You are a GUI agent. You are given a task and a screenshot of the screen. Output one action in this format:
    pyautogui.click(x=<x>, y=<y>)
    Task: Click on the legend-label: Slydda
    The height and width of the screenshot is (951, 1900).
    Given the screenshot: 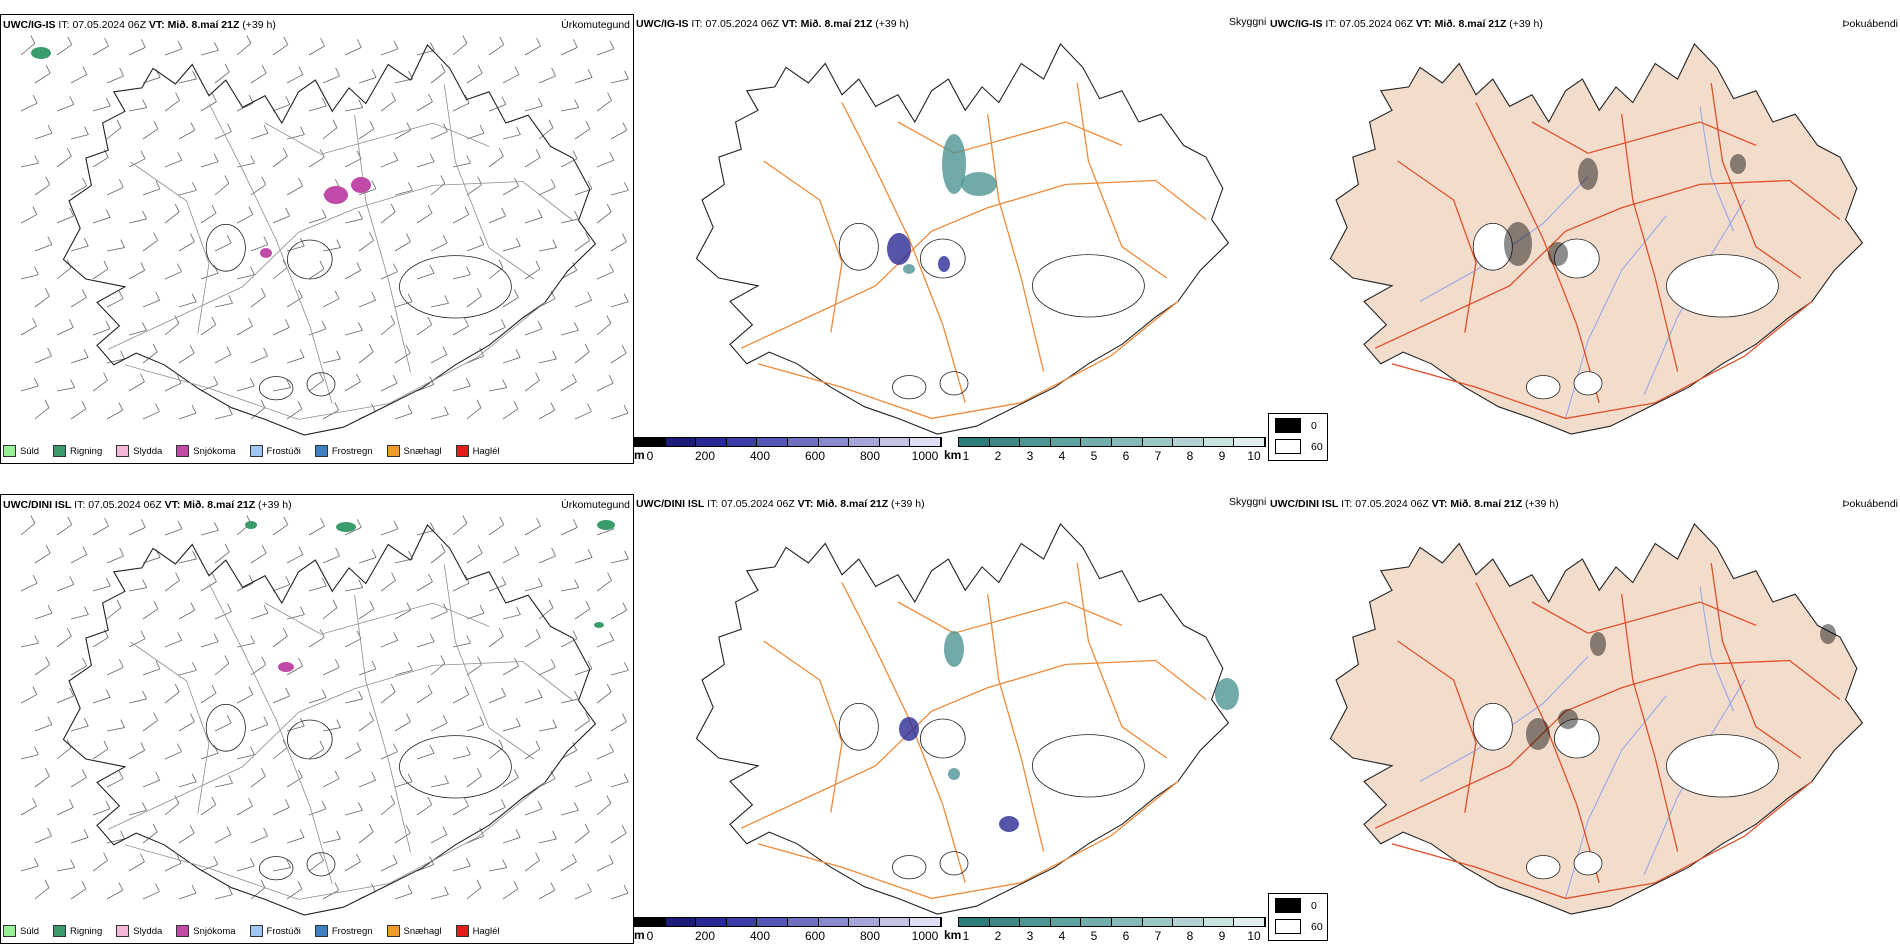 What is the action you would take?
    pyautogui.click(x=148, y=931)
    